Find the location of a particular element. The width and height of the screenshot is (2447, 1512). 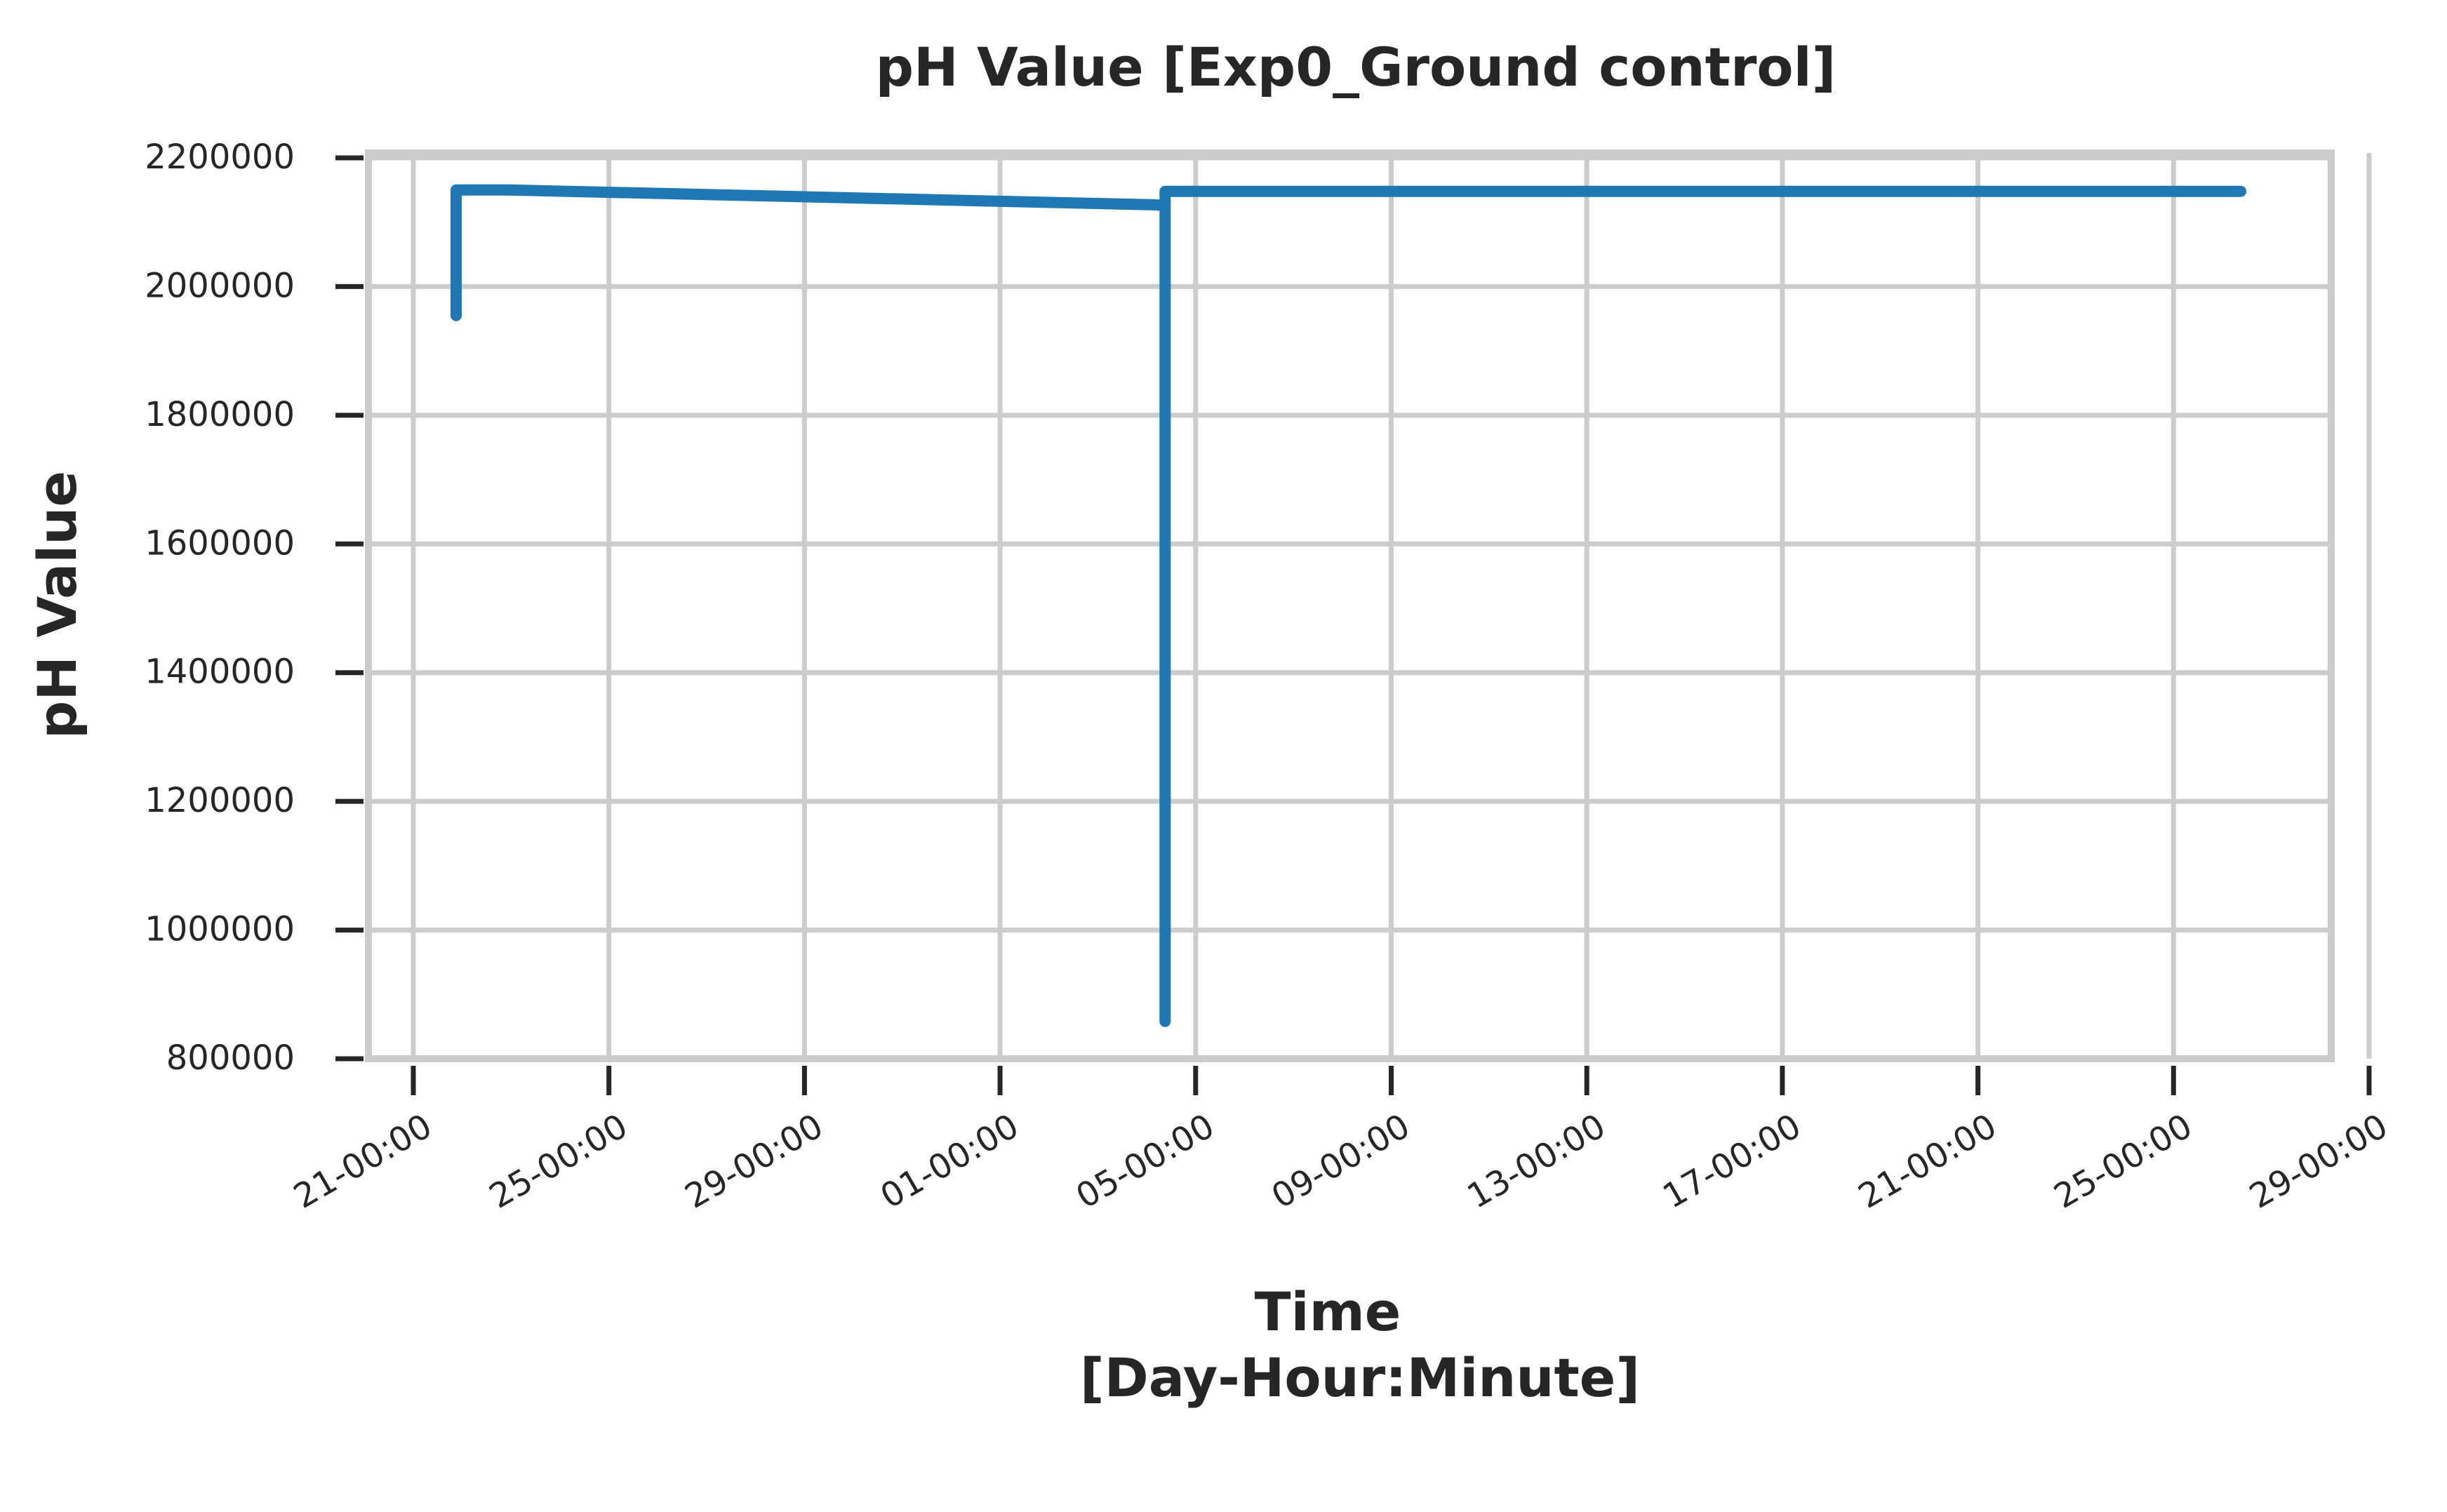

x-axis-title: Time is located at coordinates (1328, 1311).